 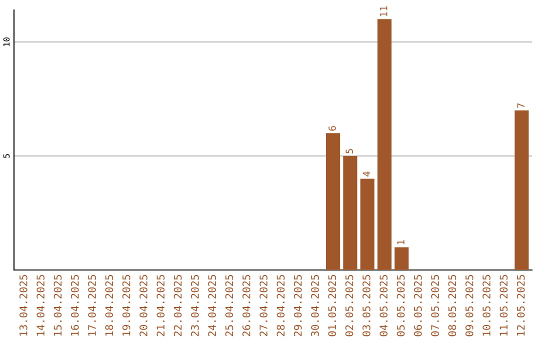 I want to click on x-tick-label: 10.05.2025, so click(x=486, y=305).